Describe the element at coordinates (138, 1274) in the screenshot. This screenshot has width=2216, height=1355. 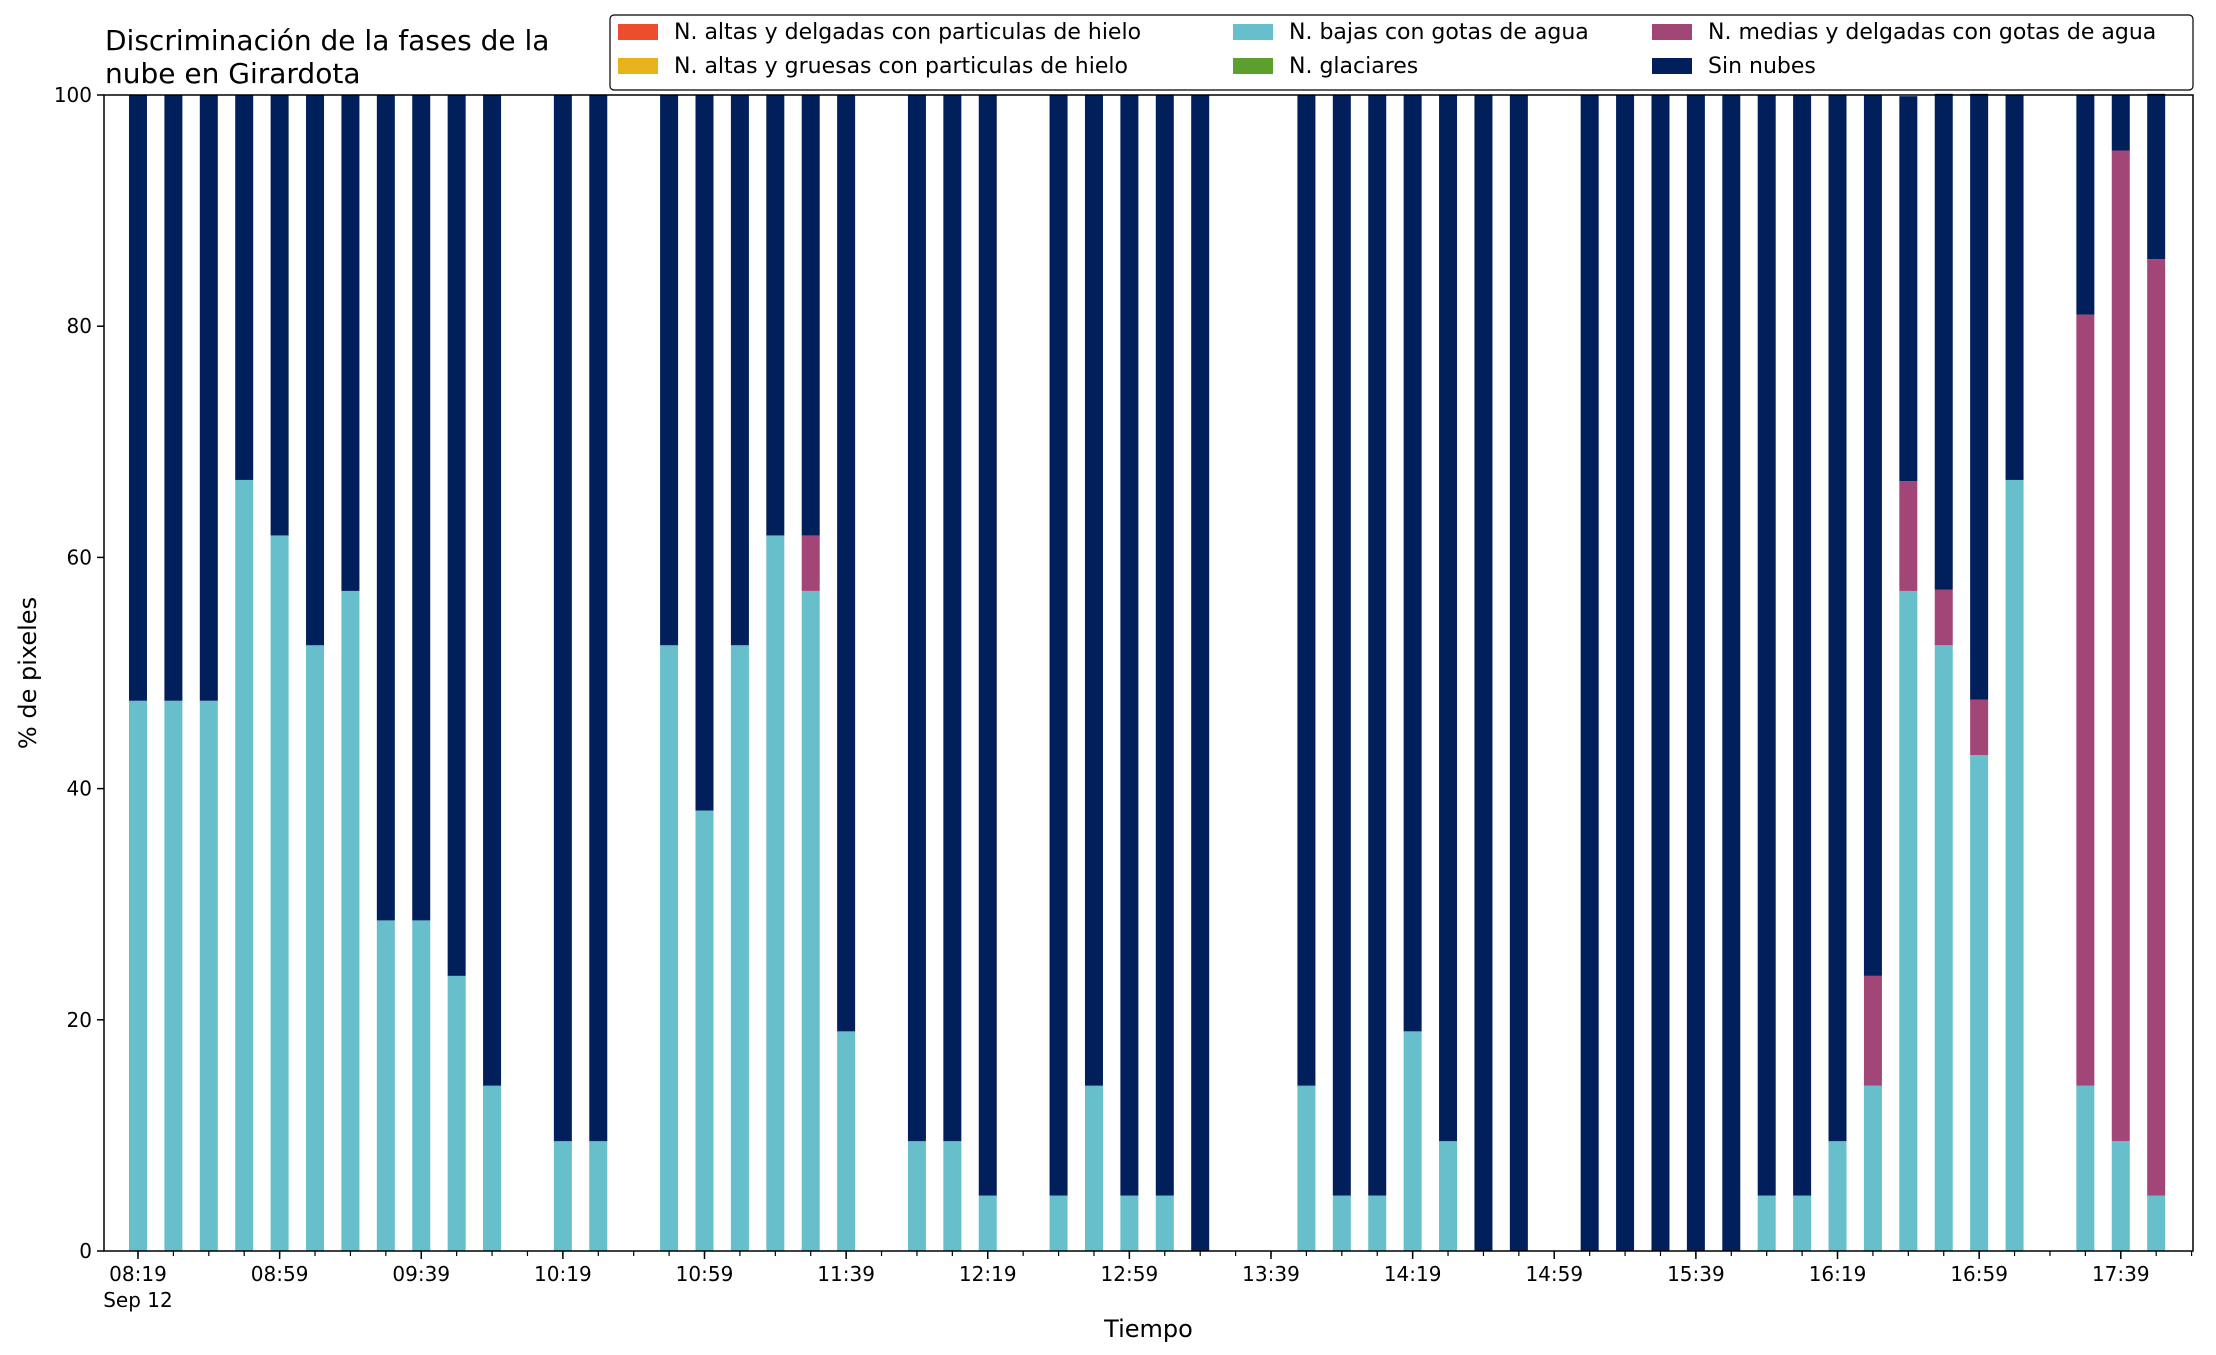
I see `x-tick-label-08:19: 08:19` at that location.